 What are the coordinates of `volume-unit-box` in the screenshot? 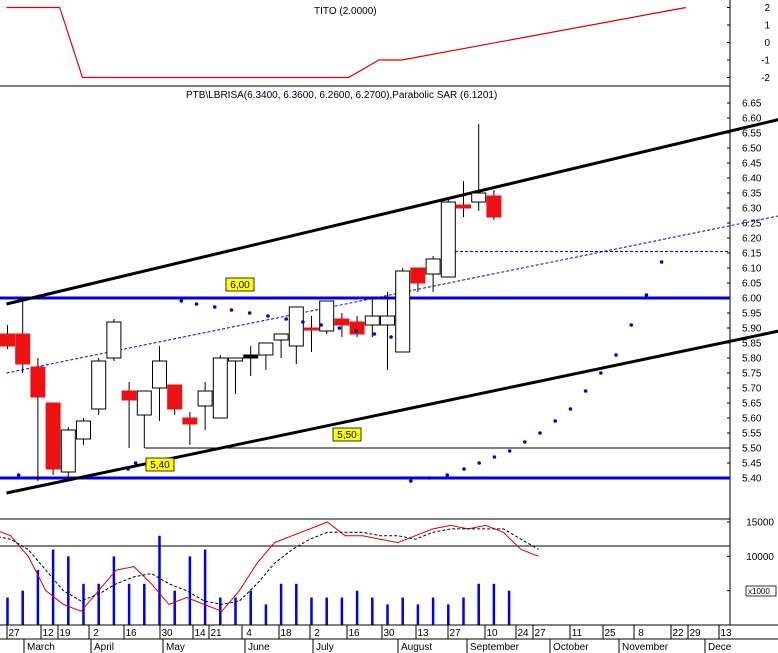 It's located at (761, 591).